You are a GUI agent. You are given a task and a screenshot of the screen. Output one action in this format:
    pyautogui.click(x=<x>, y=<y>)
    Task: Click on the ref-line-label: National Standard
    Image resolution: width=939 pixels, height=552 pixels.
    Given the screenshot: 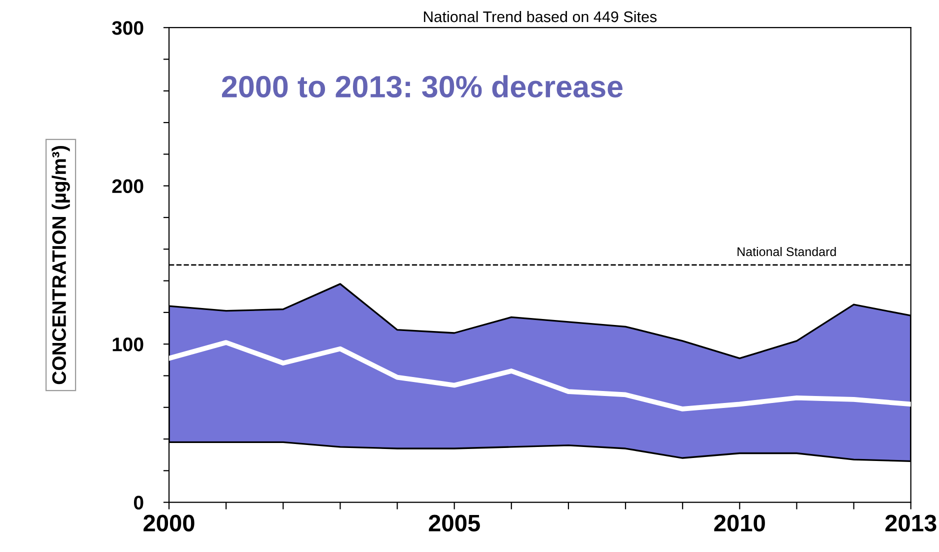 What is the action you would take?
    pyautogui.click(x=787, y=251)
    